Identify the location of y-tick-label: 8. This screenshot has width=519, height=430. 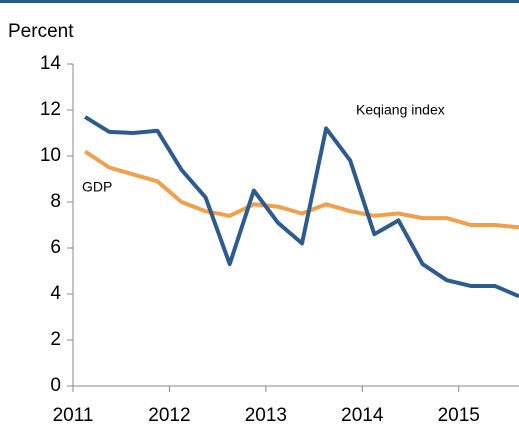
(55, 201).